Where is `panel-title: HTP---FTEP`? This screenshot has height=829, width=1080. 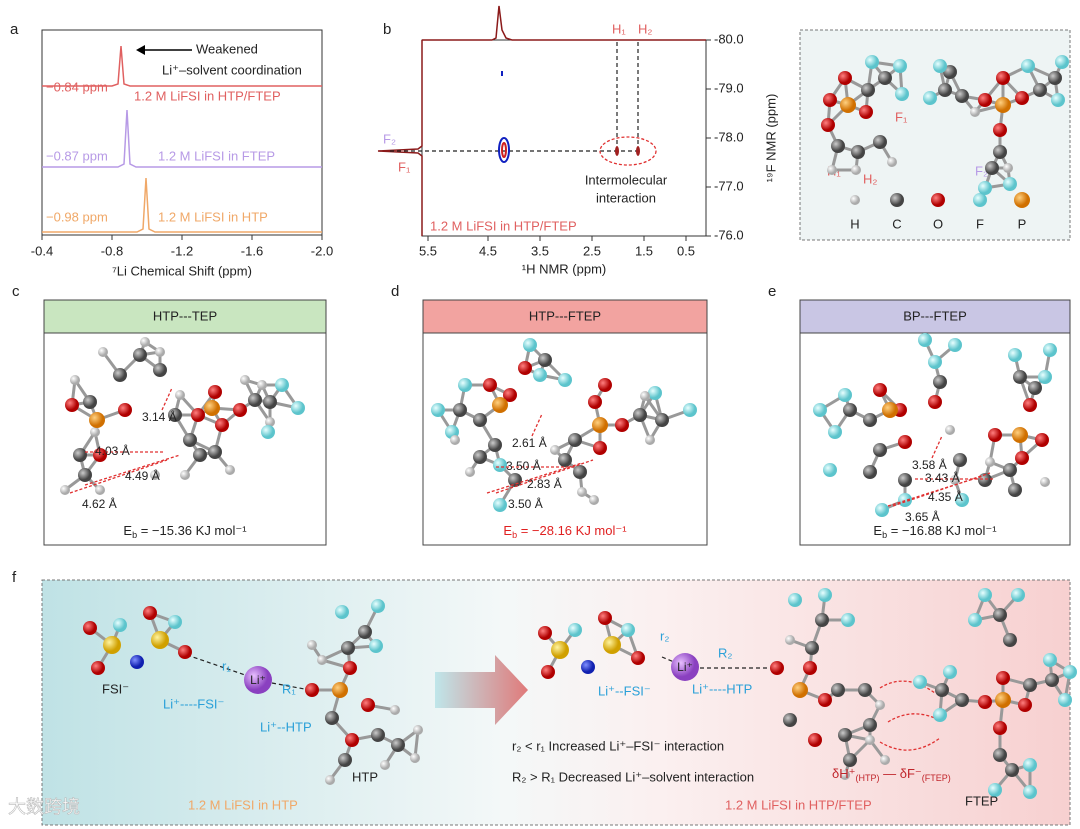 panel-title: HTP---FTEP is located at coordinates (565, 315).